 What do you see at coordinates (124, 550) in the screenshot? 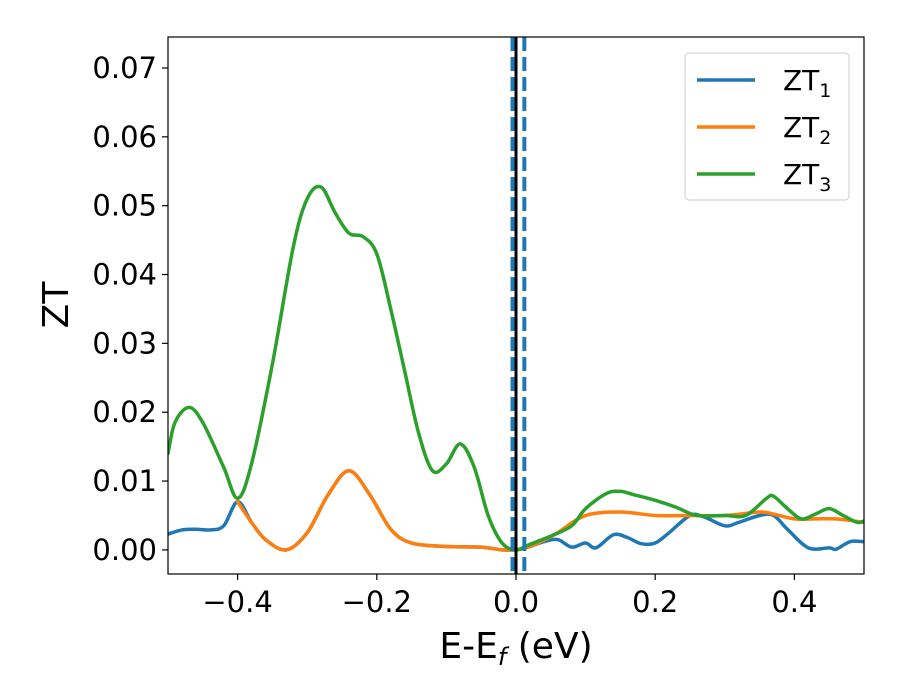
I see `y-tick-label: 0.00` at bounding box center [124, 550].